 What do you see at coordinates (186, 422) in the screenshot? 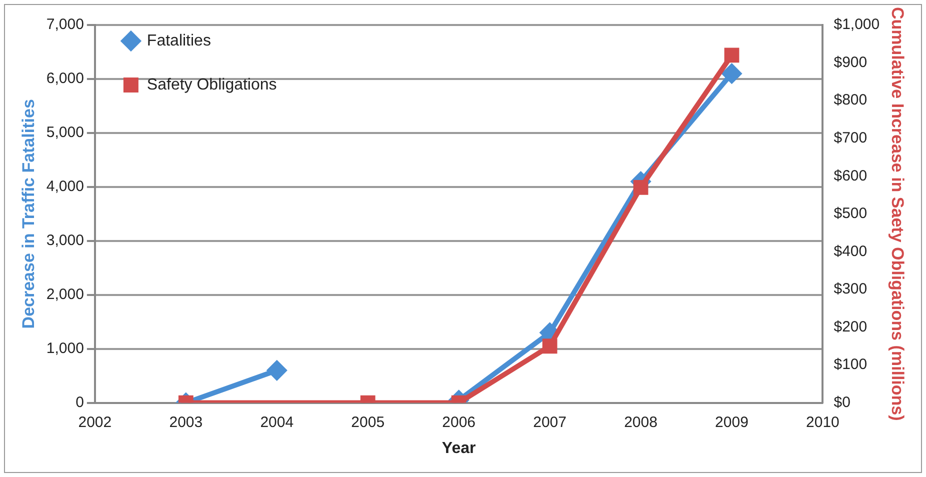
I see `x-tick-label: 2003` at bounding box center [186, 422].